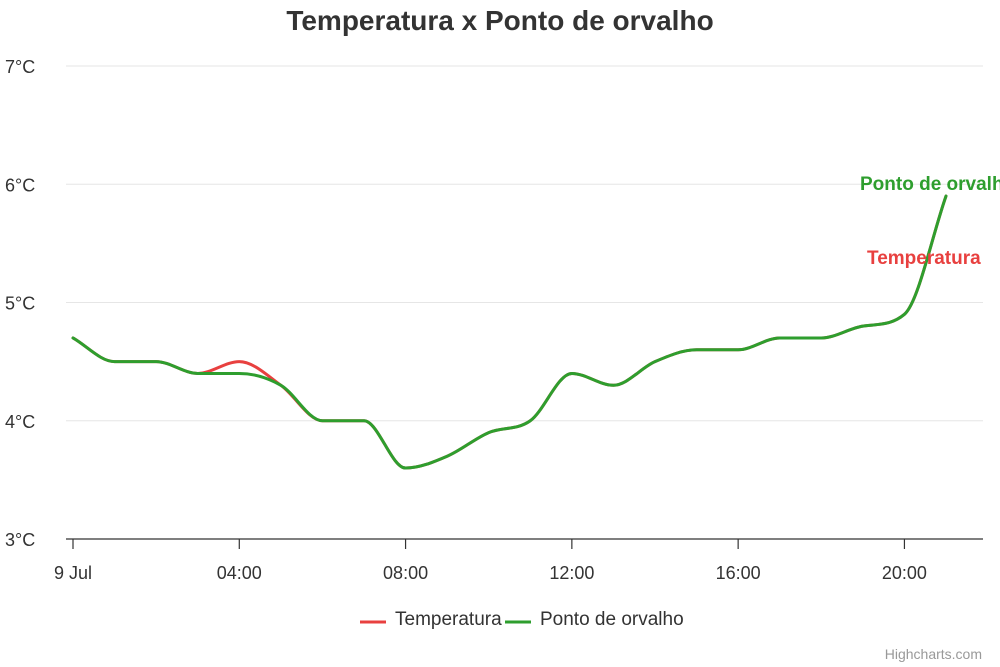  I want to click on x-tick-label: 04:00, so click(239, 573).